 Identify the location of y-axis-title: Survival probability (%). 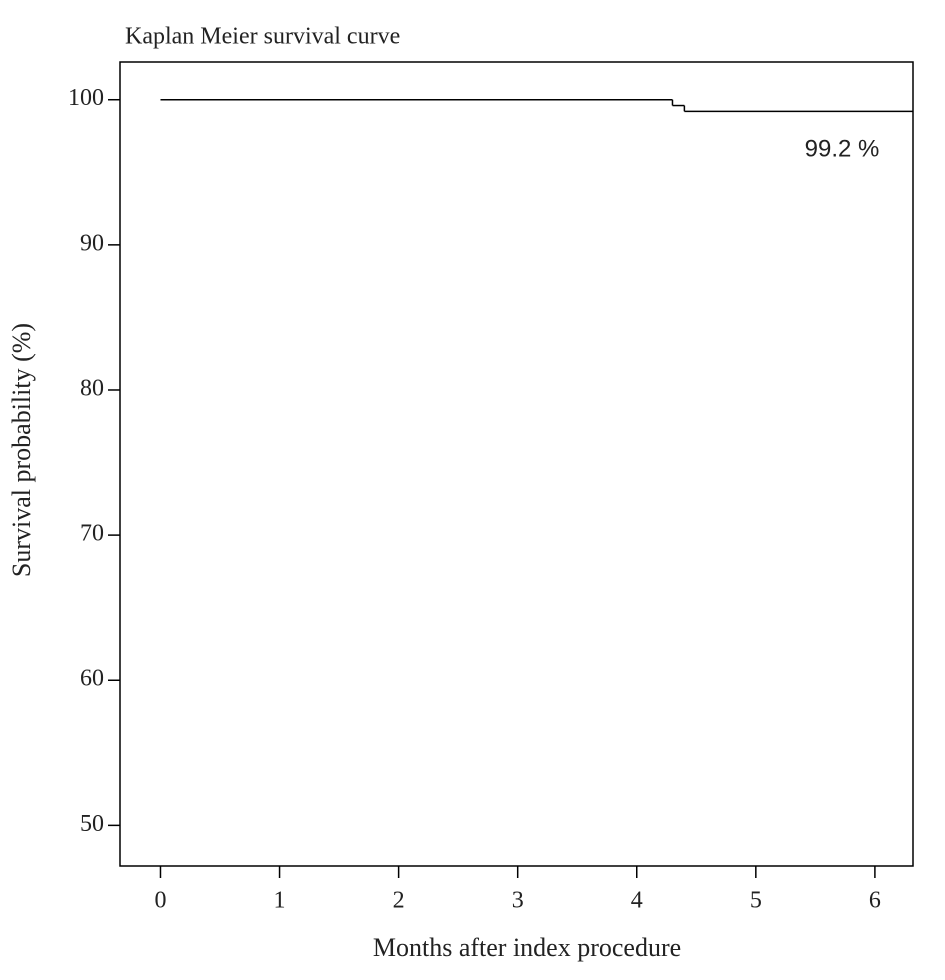
(21, 450).